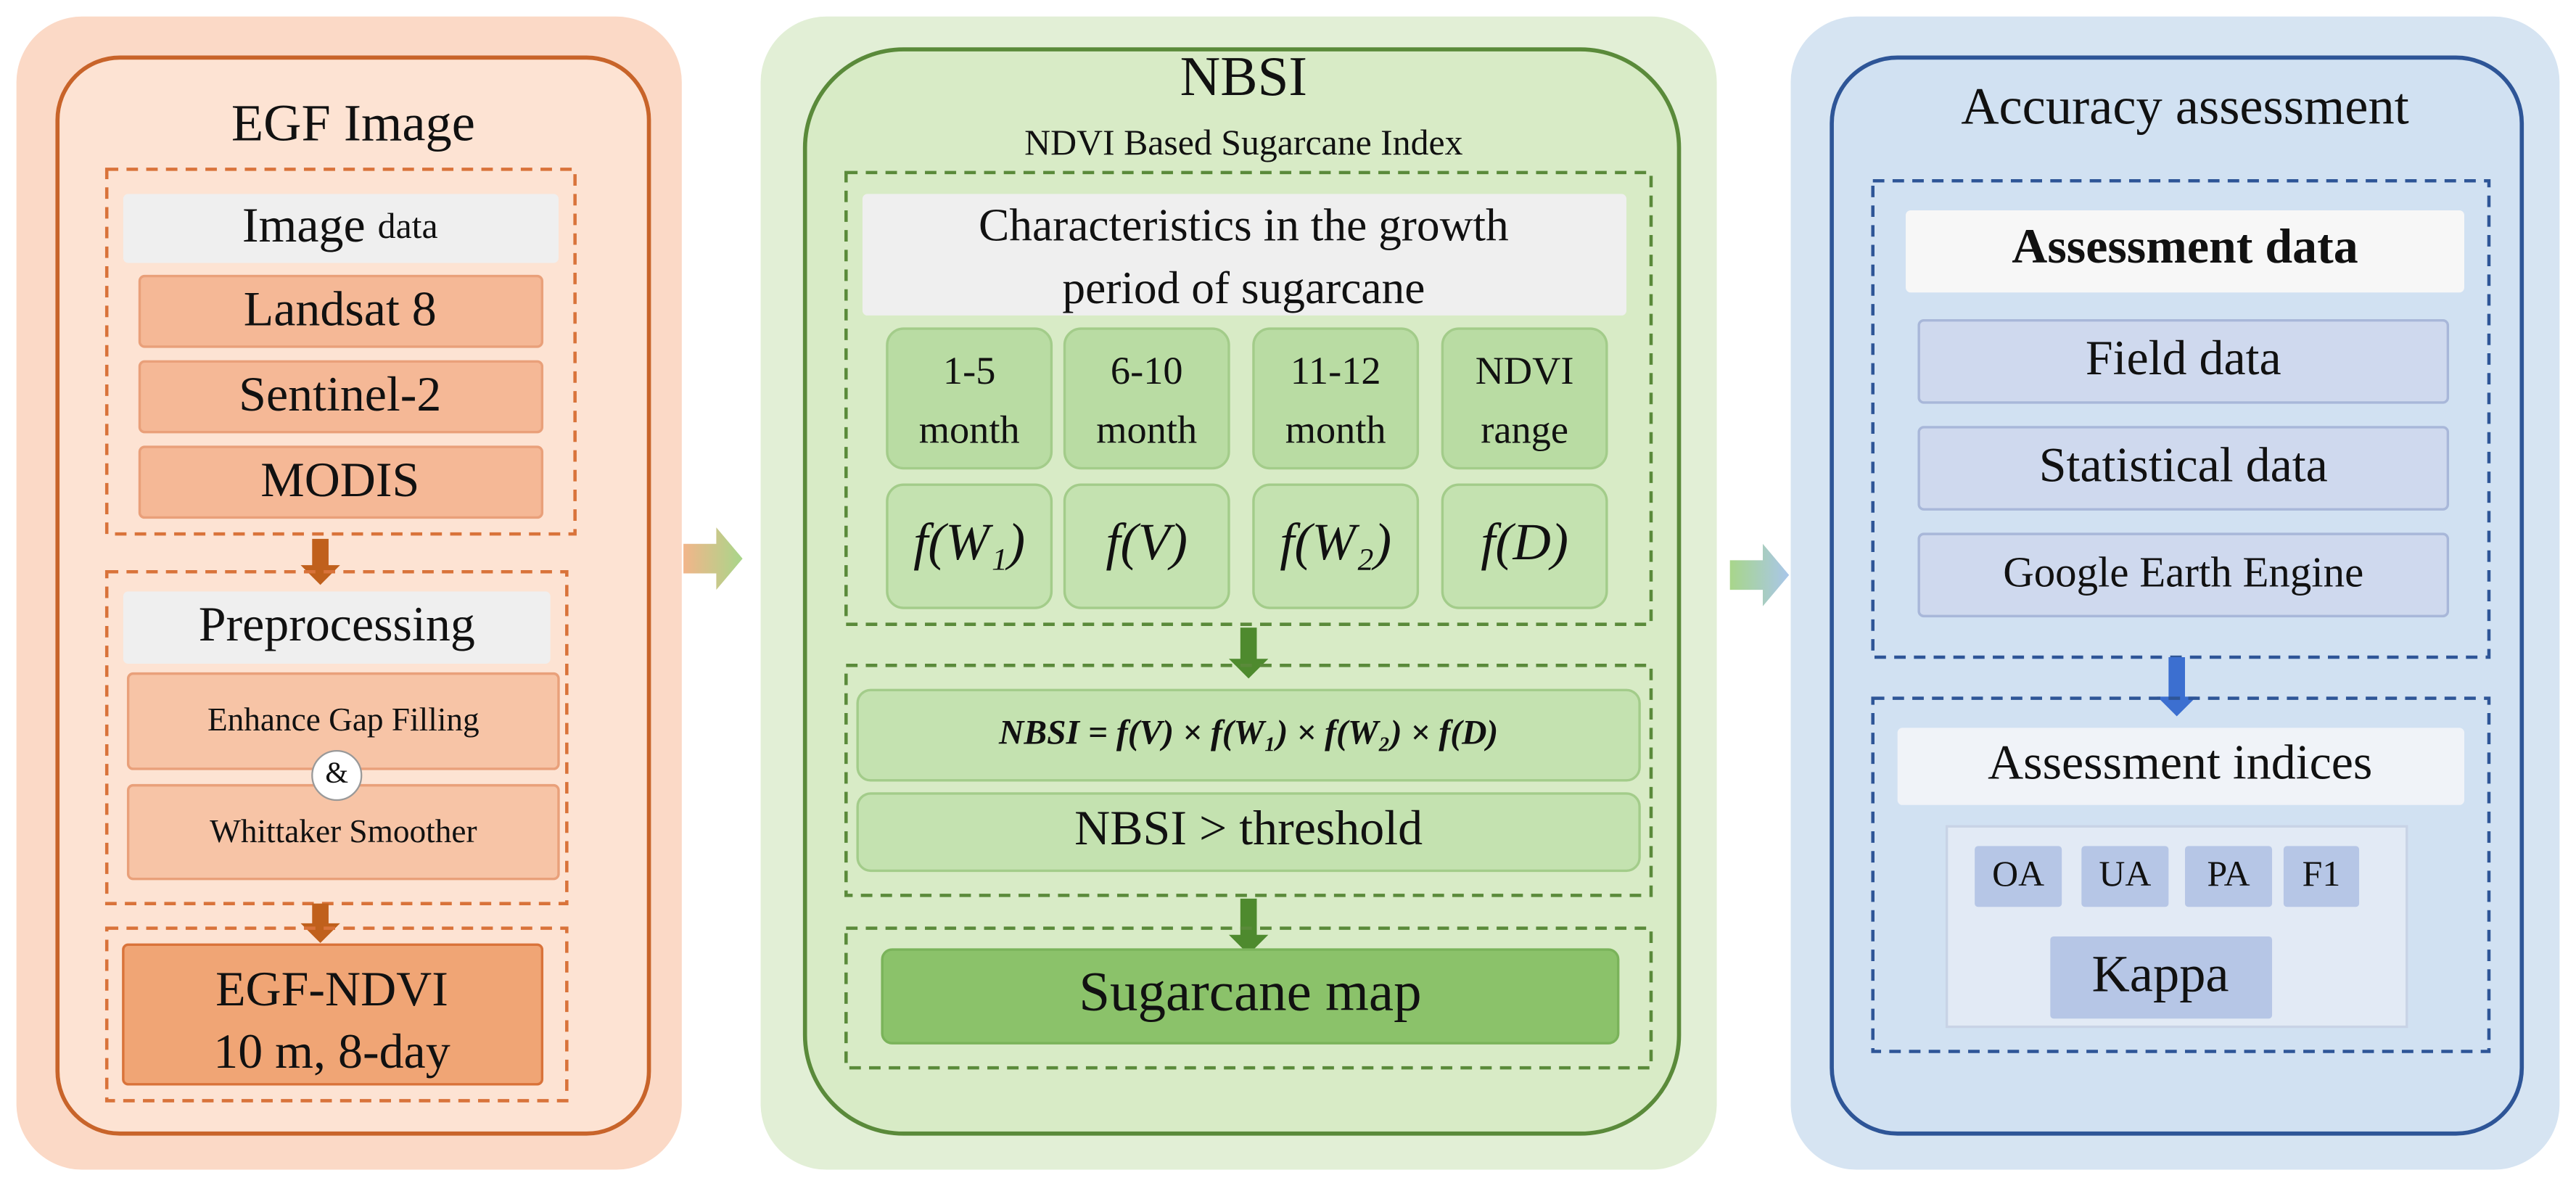  Describe the element at coordinates (408, 227) in the screenshot. I see `header-suffix: data` at that location.